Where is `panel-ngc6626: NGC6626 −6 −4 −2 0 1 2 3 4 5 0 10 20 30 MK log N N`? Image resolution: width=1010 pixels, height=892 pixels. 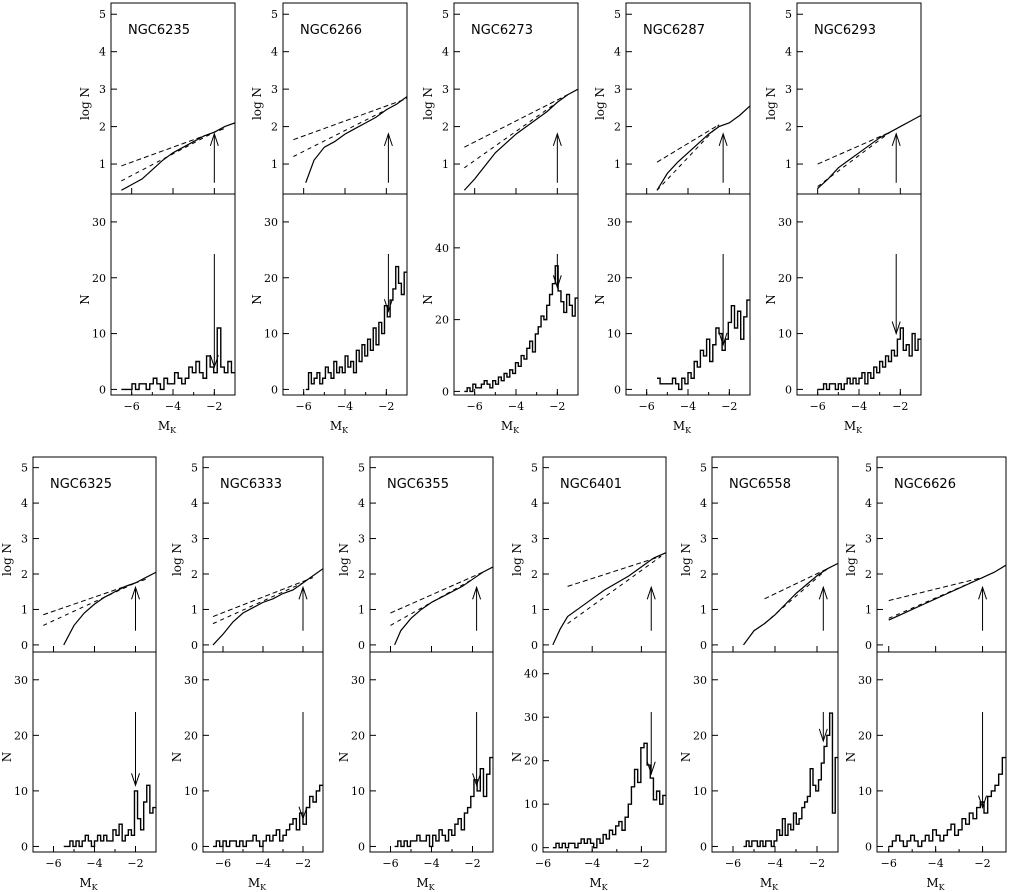 panel-ngc6626: NGC6626 −6 −4 −2 0 1 2 3 4 5 0 10 20 30 MK log N N is located at coordinates (925, 674).